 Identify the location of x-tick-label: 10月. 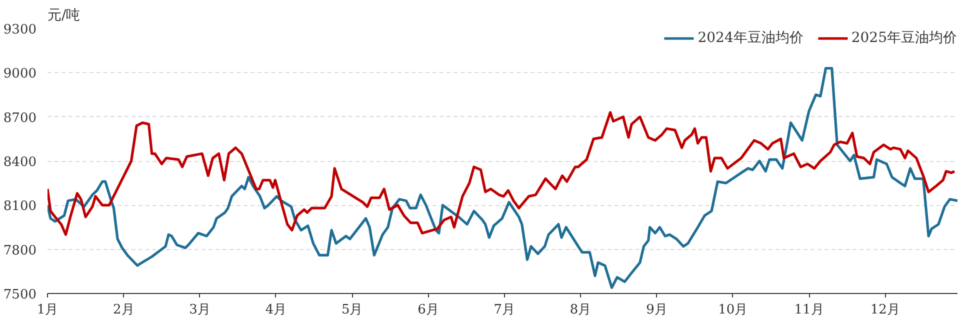
(733, 310).